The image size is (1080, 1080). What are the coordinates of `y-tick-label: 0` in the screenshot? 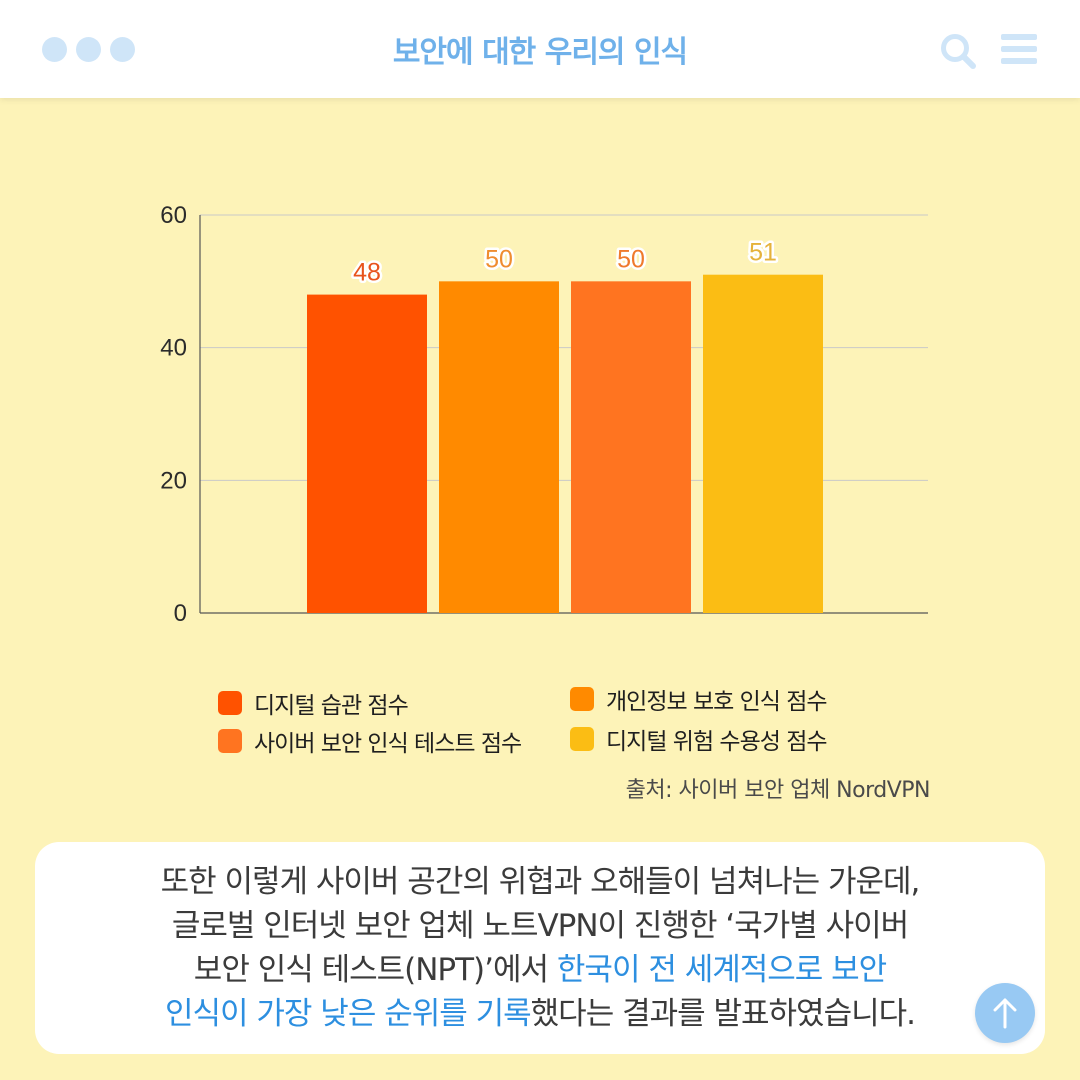 It's located at (180, 613).